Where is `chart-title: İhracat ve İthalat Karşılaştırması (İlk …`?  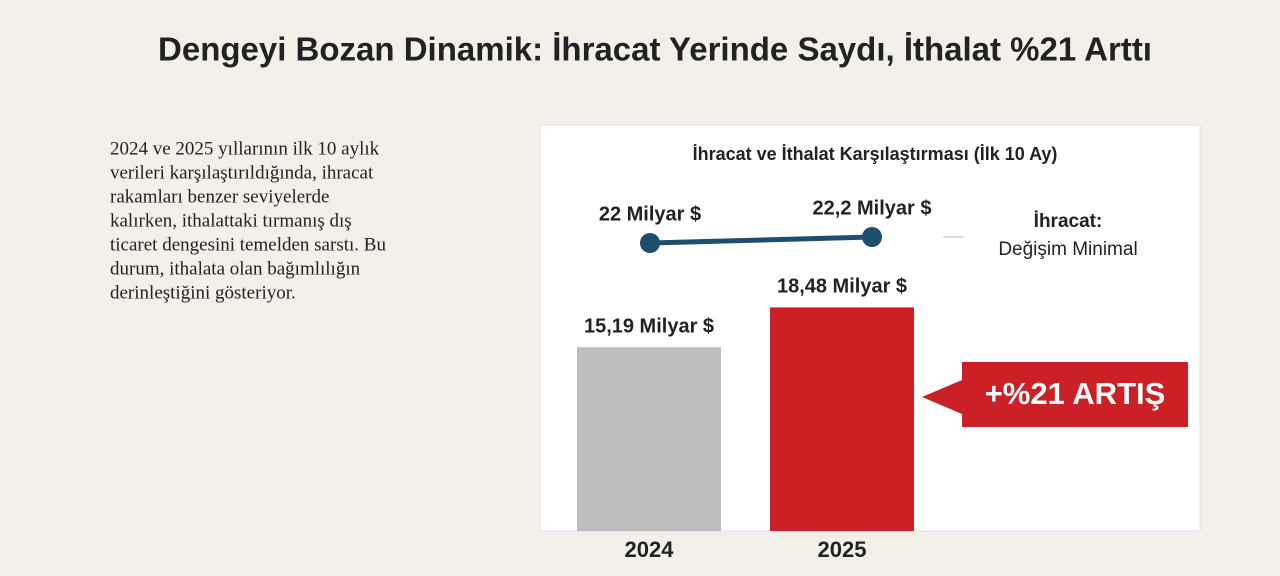
chart-title: İhracat ve İthalat Karşılaştırması (İlk … is located at coordinates (875, 154).